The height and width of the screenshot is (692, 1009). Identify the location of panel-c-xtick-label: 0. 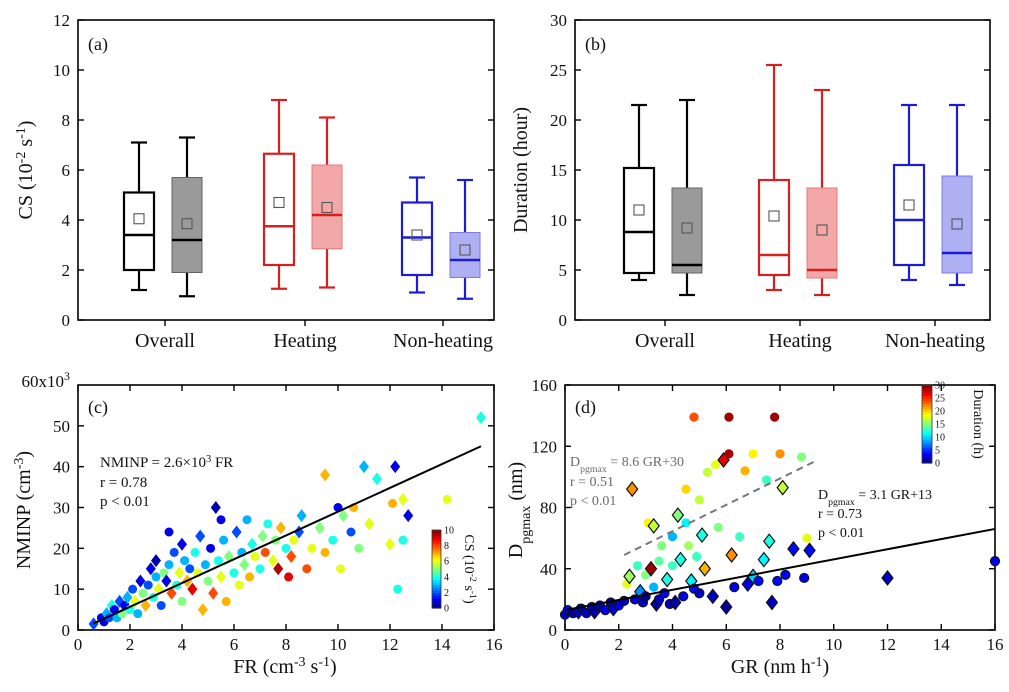
(78, 644).